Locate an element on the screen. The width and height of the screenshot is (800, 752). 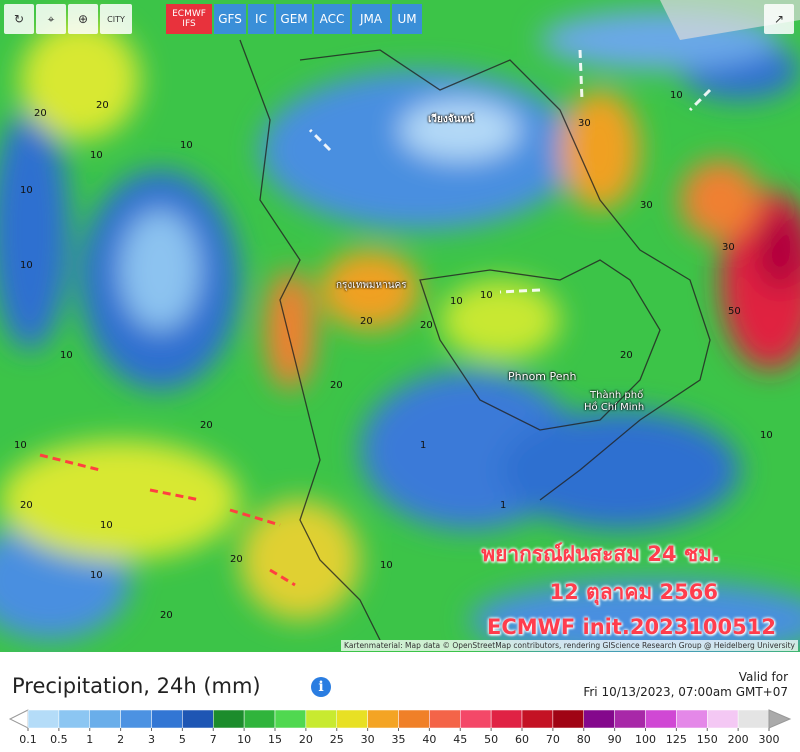
city-label: Thành phố is located at coordinates (617, 395).